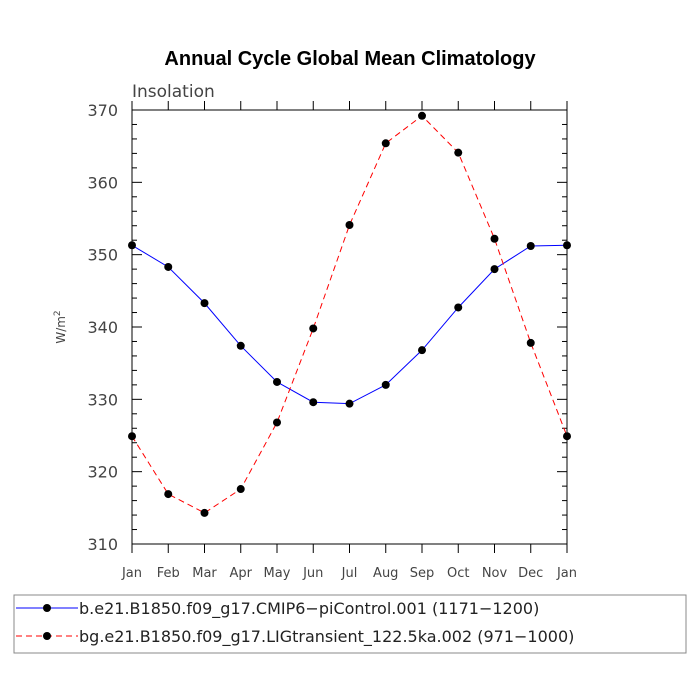  Describe the element at coordinates (102, 255) in the screenshot. I see `y-tick-label: 350` at that location.